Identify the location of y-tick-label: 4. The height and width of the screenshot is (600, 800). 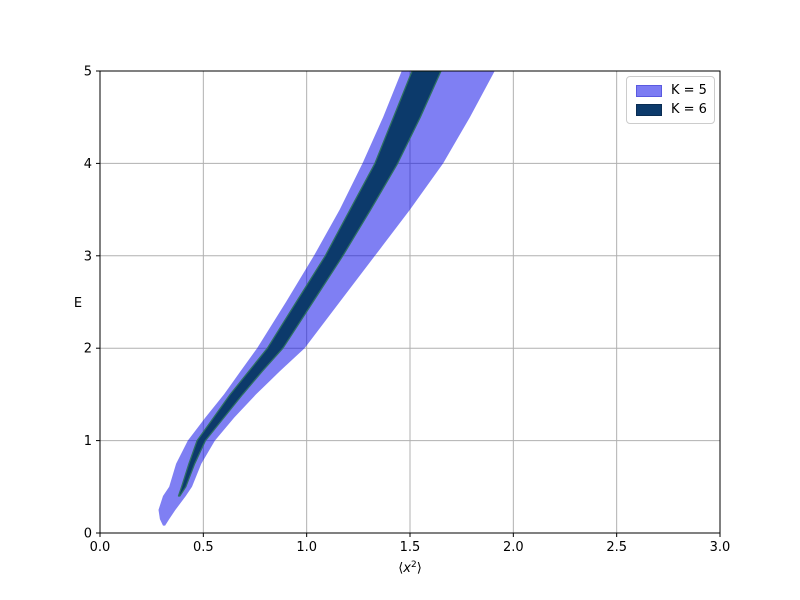
(88, 164).